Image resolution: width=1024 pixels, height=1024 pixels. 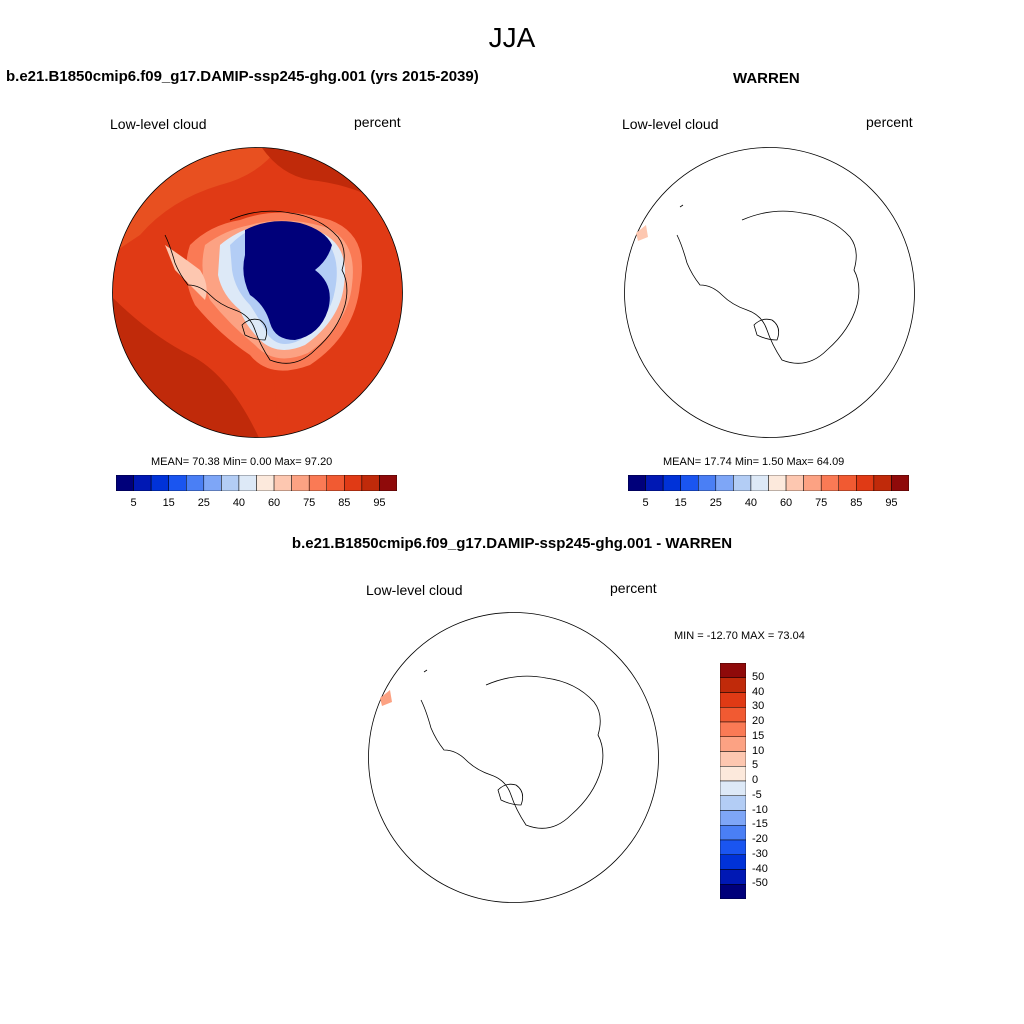 What do you see at coordinates (512, 37) in the screenshot?
I see `figure-title: JJA` at bounding box center [512, 37].